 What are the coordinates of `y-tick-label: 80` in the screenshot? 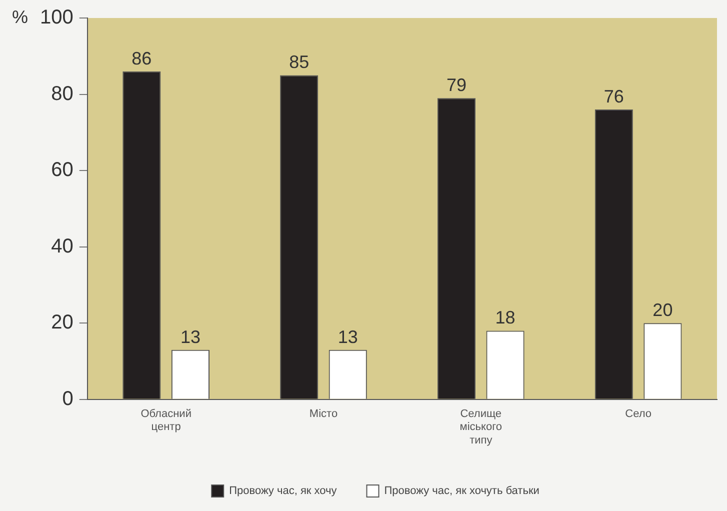 It's located at (62, 93).